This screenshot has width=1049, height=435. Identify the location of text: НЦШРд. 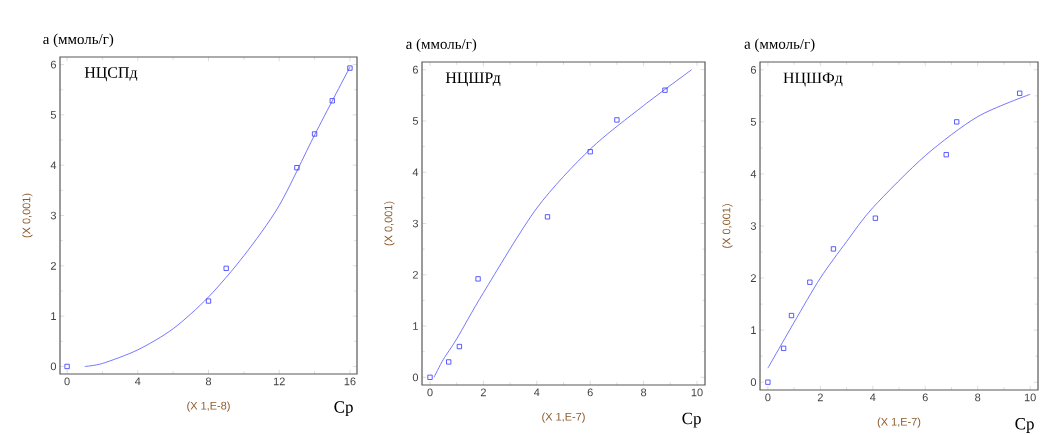
(473, 79).